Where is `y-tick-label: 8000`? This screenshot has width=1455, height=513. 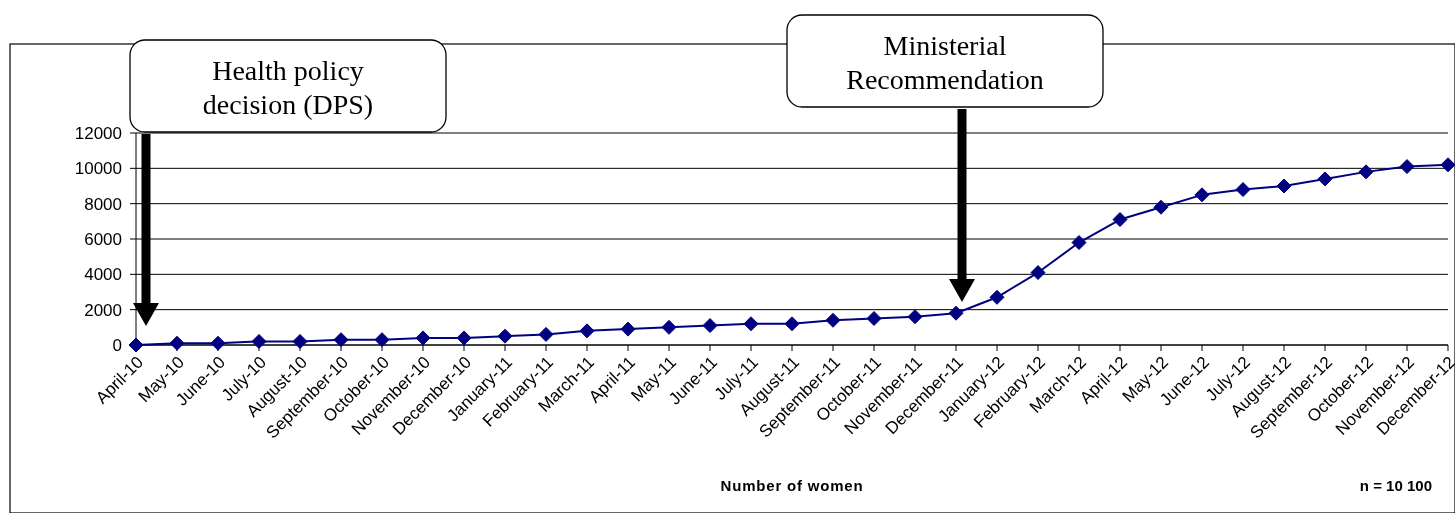
y-tick-label: 8000 is located at coordinates (103, 204).